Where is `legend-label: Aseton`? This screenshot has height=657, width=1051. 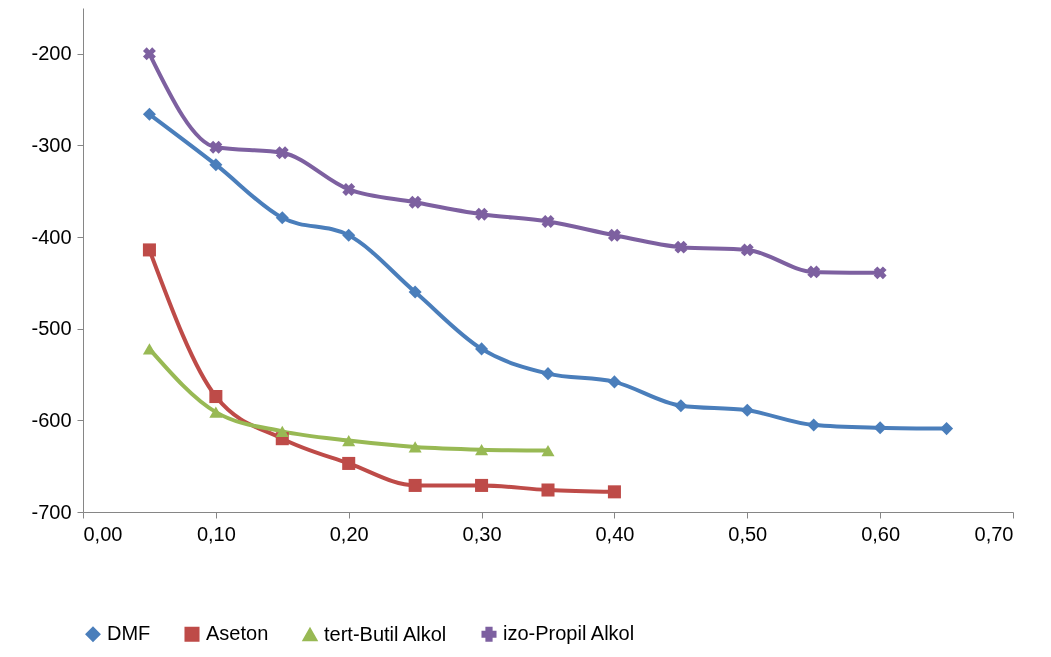
legend-label: Aseton is located at coordinates (237, 633).